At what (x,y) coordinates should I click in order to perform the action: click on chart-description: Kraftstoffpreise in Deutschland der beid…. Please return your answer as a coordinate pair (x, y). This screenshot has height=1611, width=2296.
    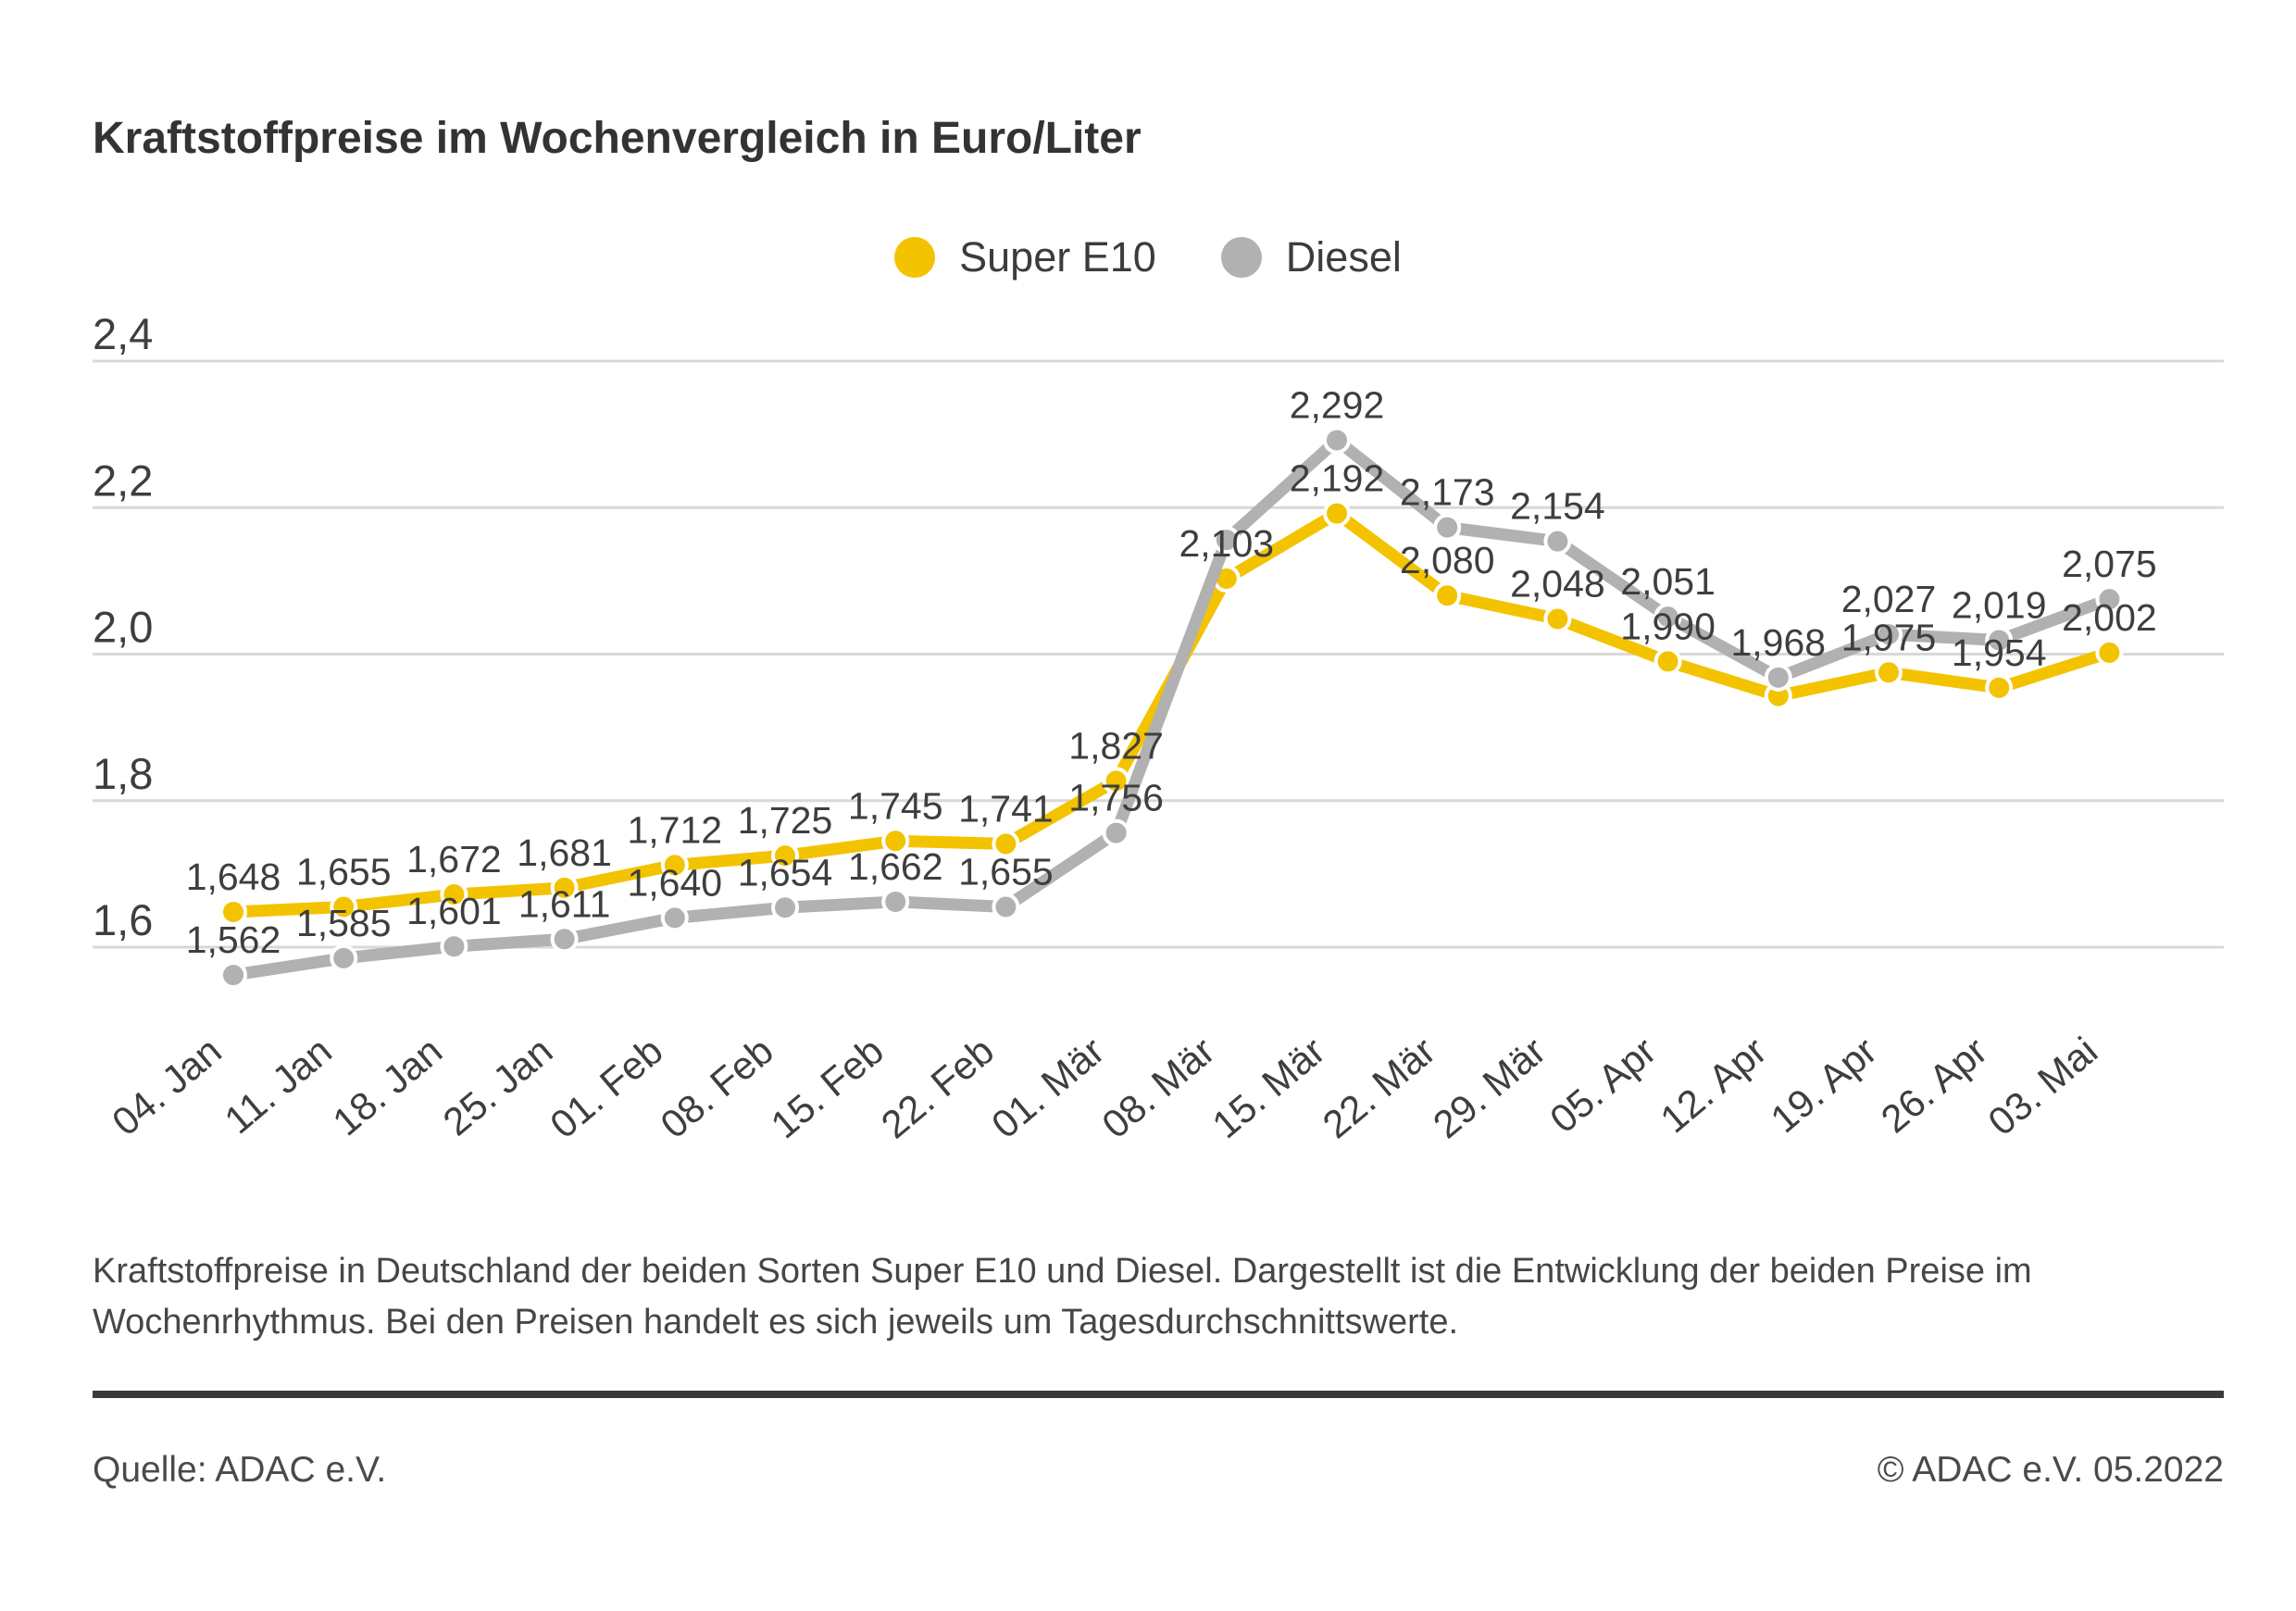
    Looking at the image, I should click on (1062, 1297).